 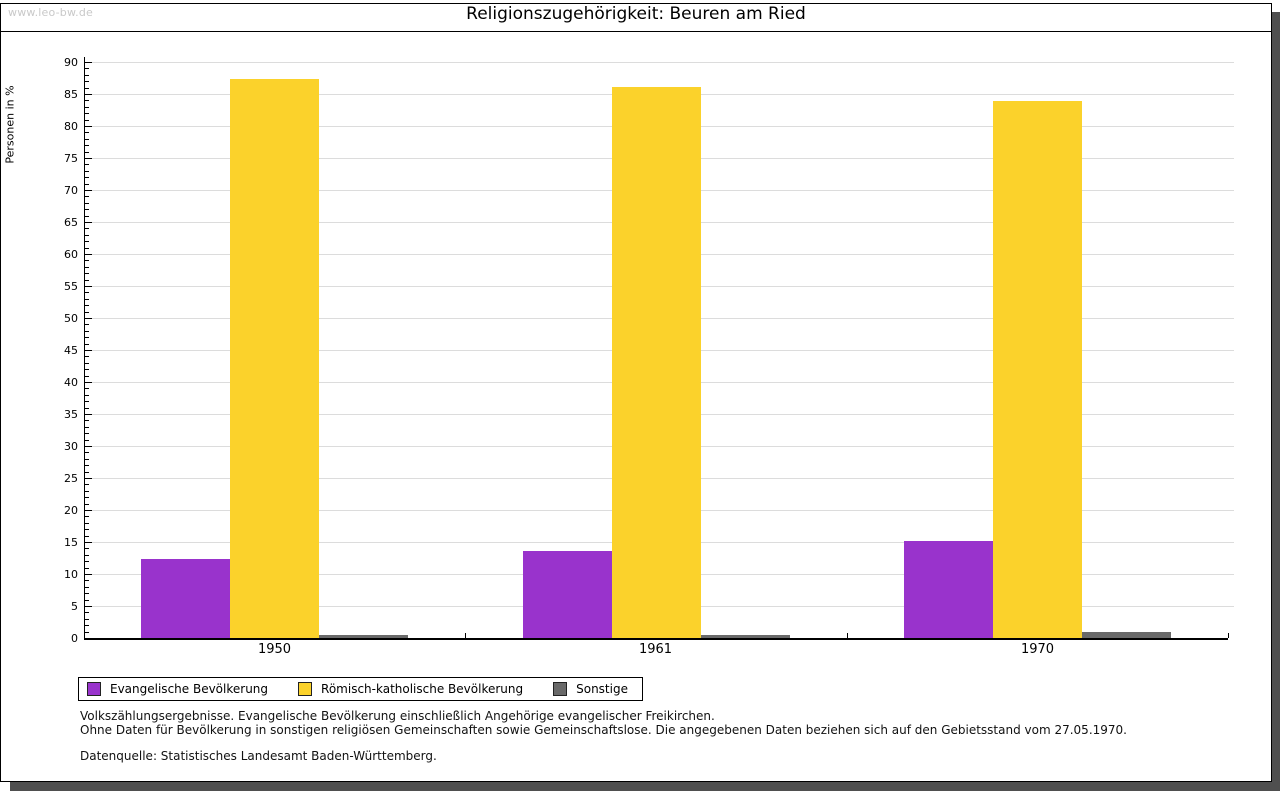 I want to click on legend-item-1: Römisch-katholische Bevölkerung, so click(x=410, y=689).